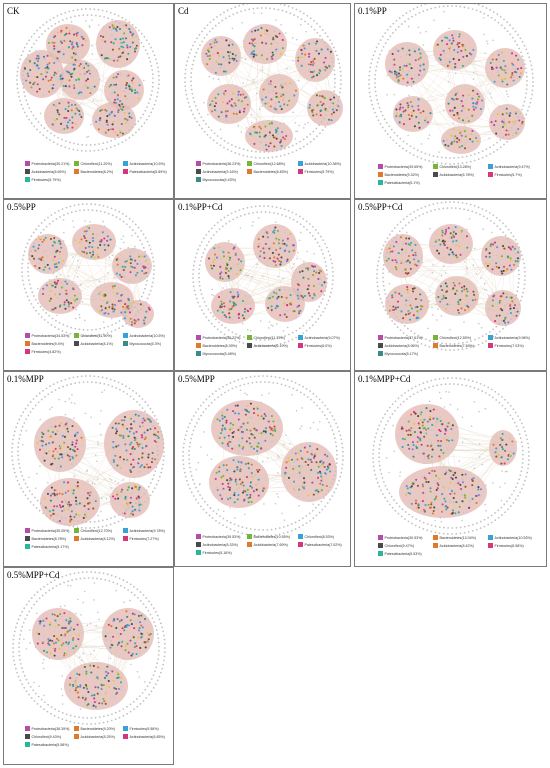 The image size is (550, 768). Describe the element at coordinates (144, 538) in the screenshot. I see `legend-label: Firmicutes(7.27%)` at that location.